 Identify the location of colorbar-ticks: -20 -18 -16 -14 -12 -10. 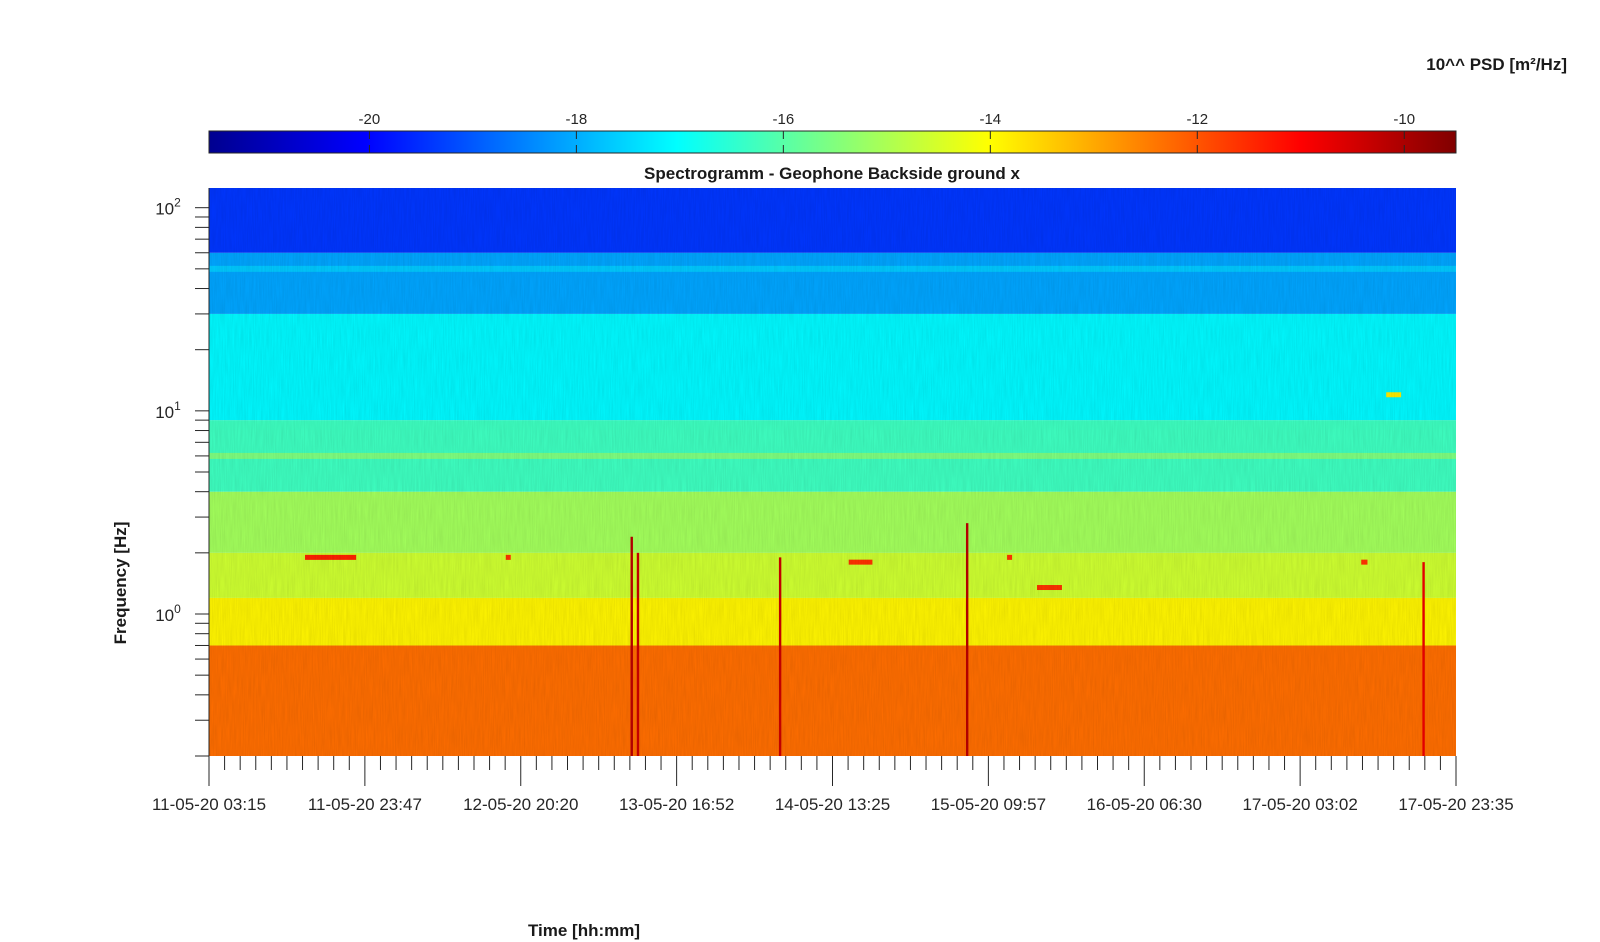
(887, 132).